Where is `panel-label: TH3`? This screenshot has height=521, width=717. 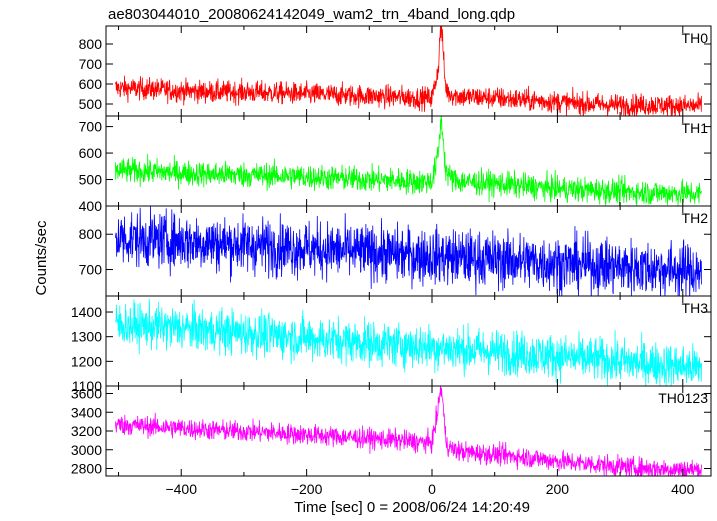
panel-label: TH3 is located at coordinates (695, 308).